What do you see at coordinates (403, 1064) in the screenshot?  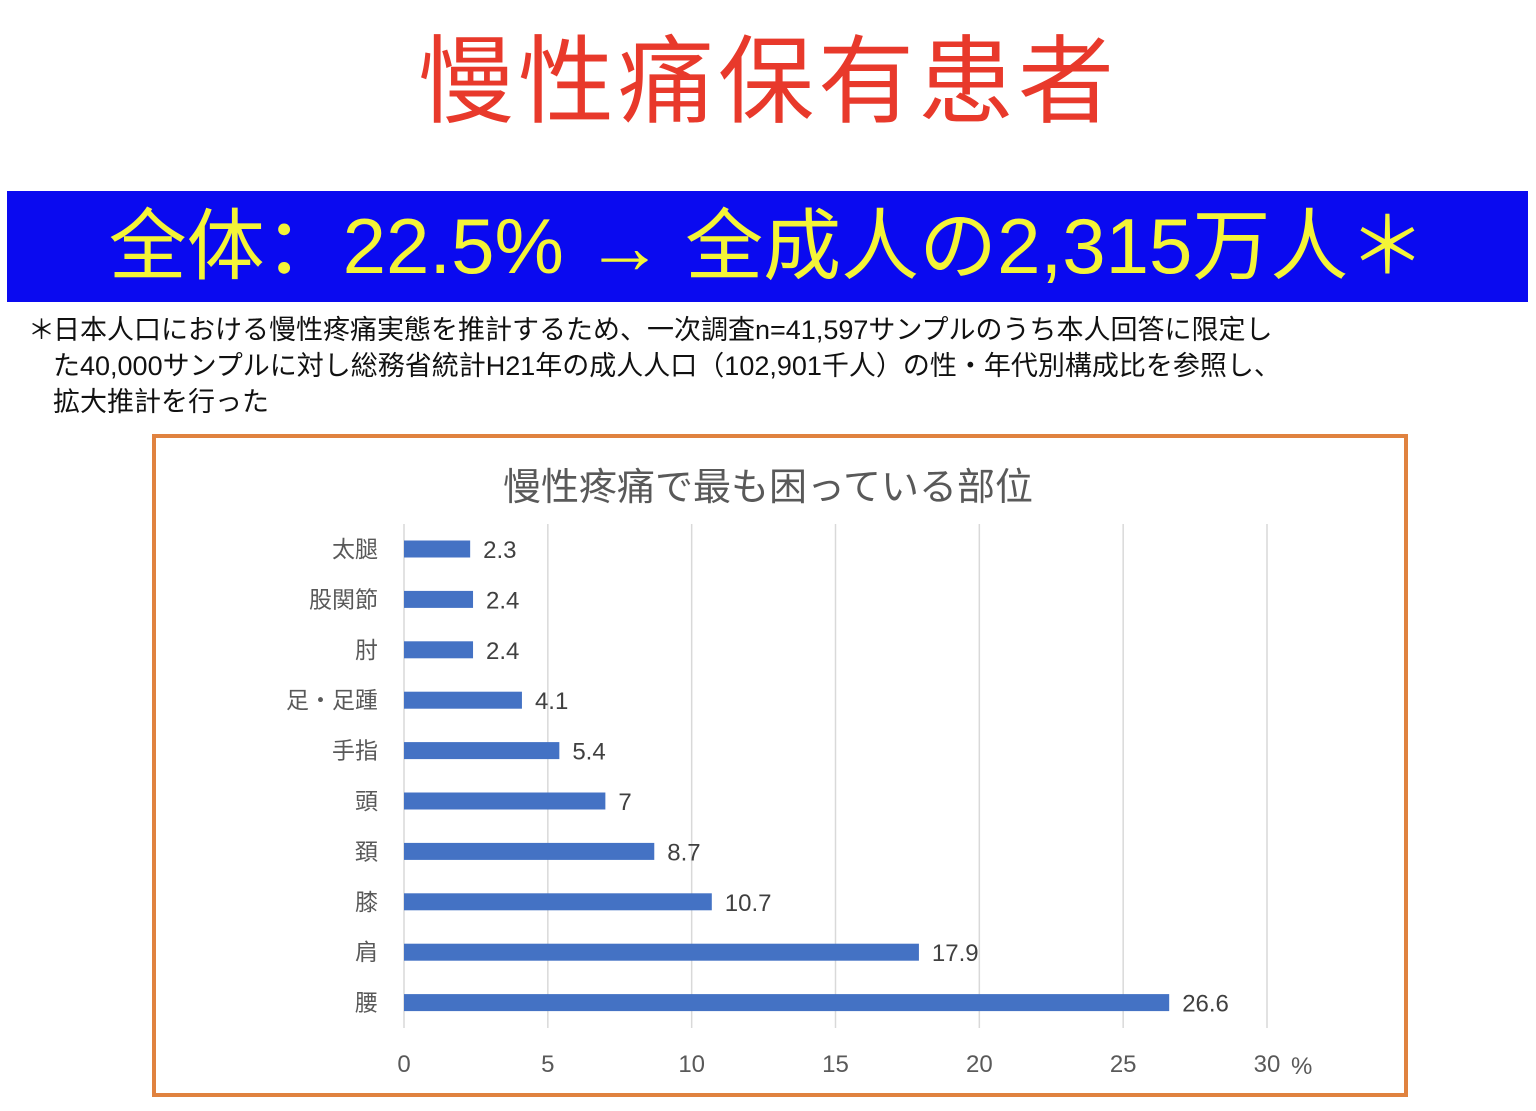 I see `x-tick-label: 0` at bounding box center [403, 1064].